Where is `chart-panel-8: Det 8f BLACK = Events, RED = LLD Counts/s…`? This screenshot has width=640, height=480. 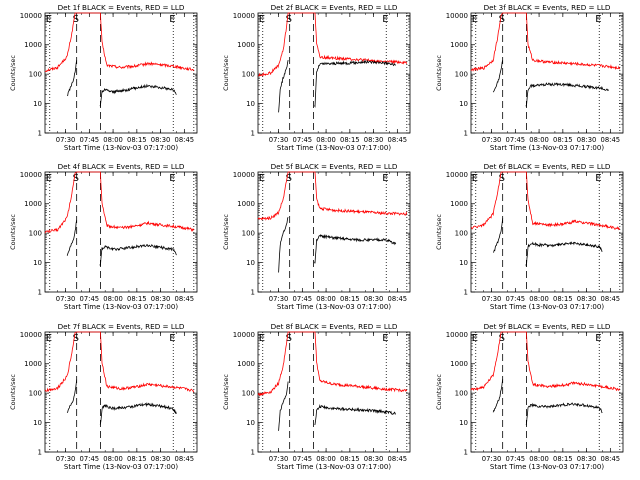 chart-panel-8: Det 8f BLACK = Events, RED = LLD Counts/s… is located at coordinates (316, 396).